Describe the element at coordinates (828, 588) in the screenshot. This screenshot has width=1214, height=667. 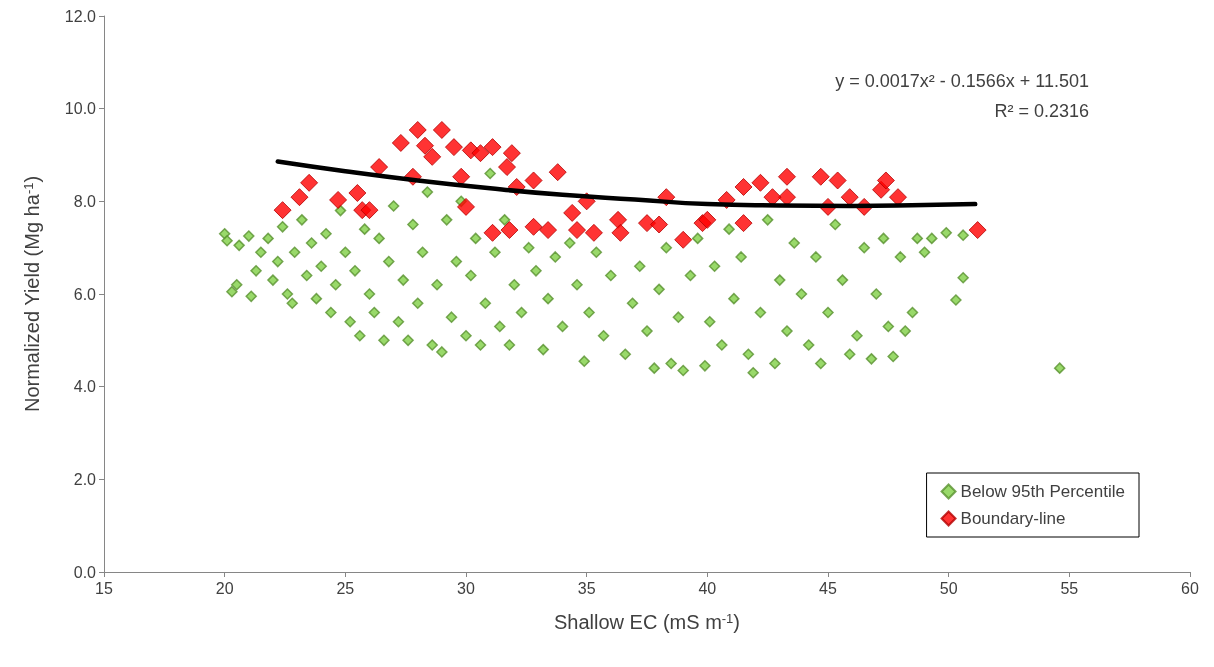
I see `x-tick-label: 45` at that location.